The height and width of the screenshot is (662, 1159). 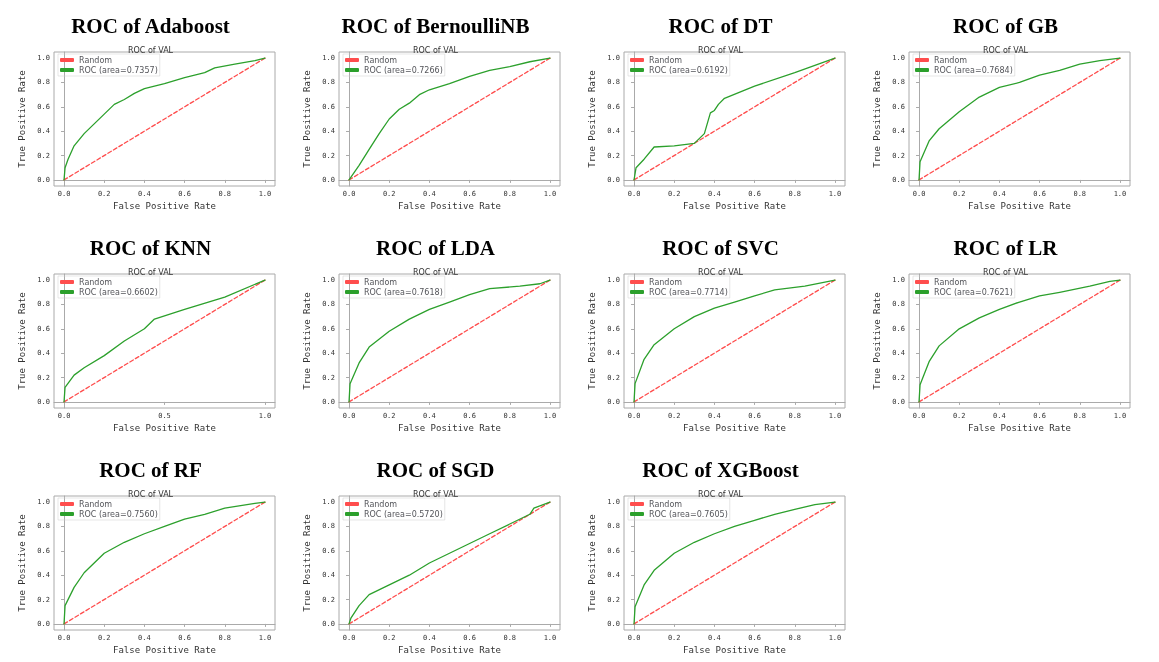 What do you see at coordinates (436, 247) in the screenshot?
I see `chart-title: ROC of LDA` at bounding box center [436, 247].